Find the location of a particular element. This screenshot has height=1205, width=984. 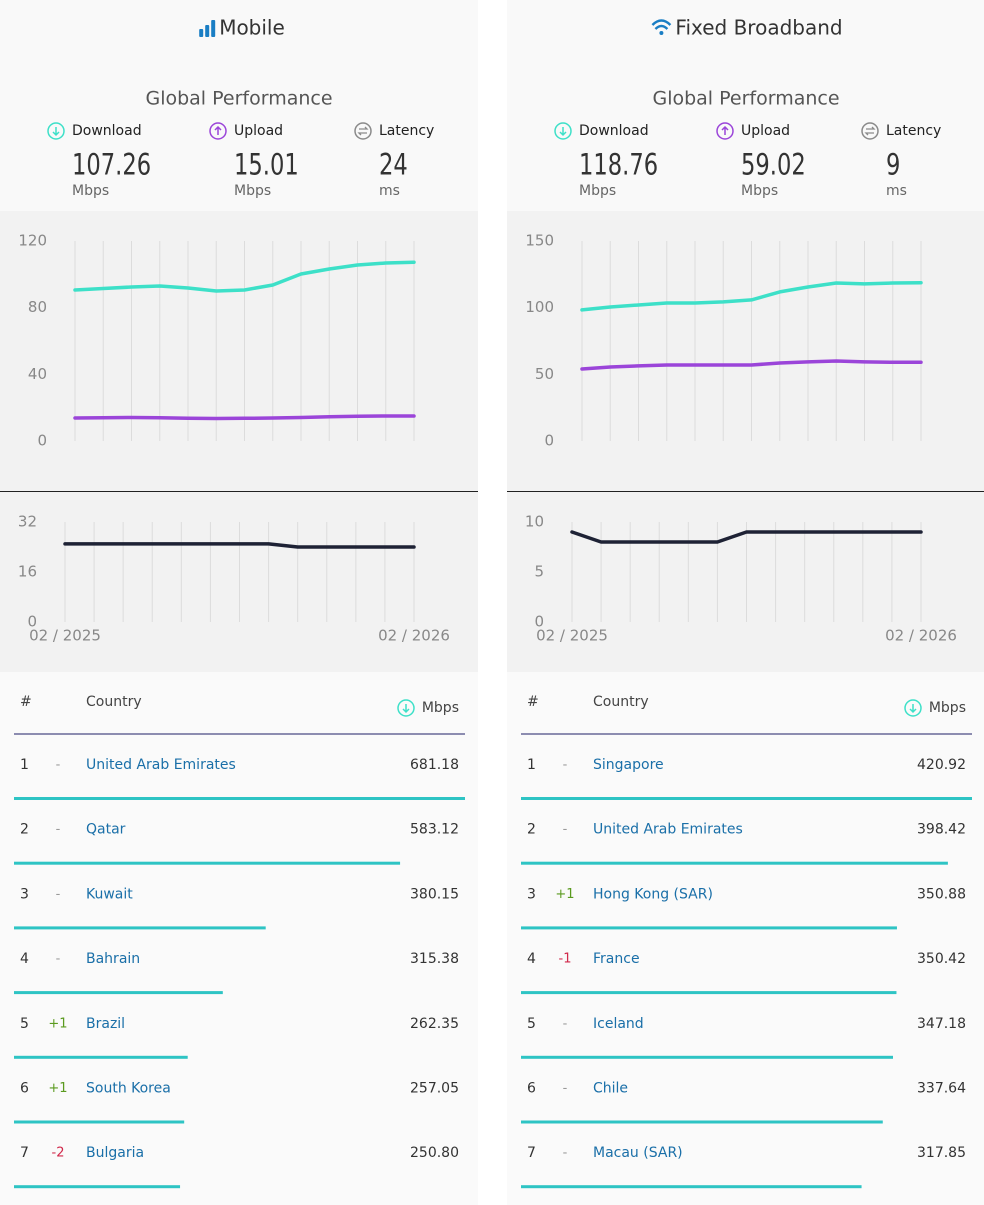

y-tick-label: 150 is located at coordinates (539, 241).